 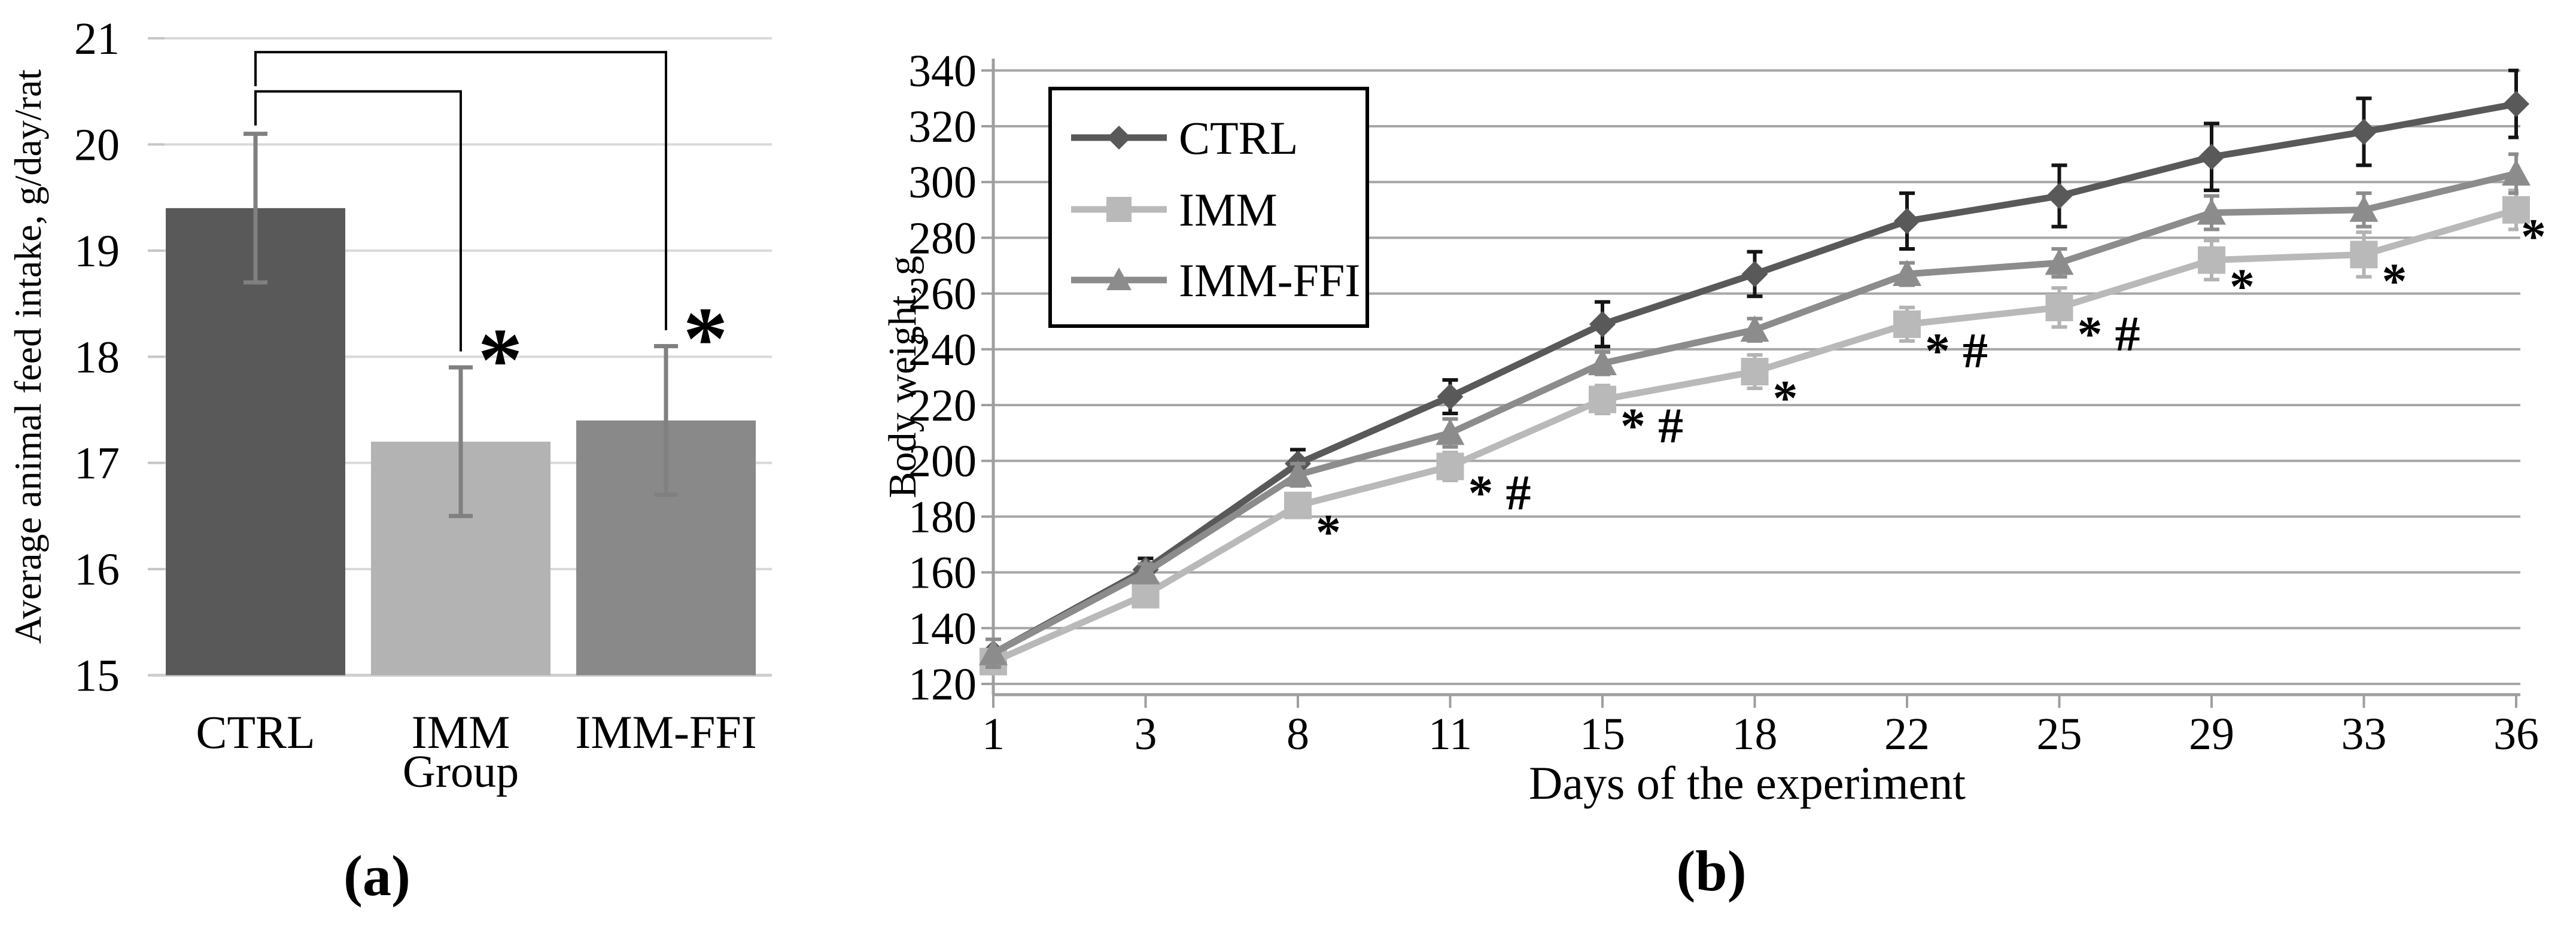 What do you see at coordinates (1747, 783) in the screenshot?
I see `x-axis-title: Days of the experiment` at bounding box center [1747, 783].